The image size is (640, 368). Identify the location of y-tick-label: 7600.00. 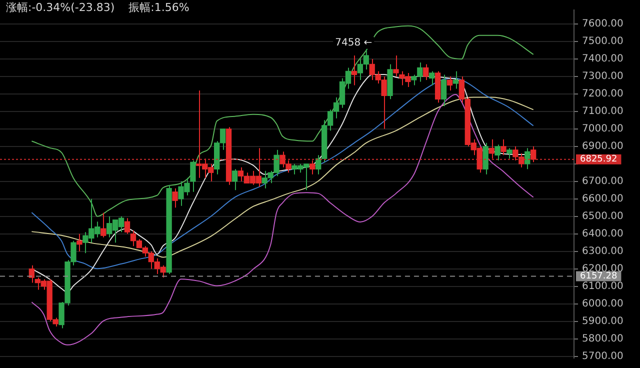
(603, 24).